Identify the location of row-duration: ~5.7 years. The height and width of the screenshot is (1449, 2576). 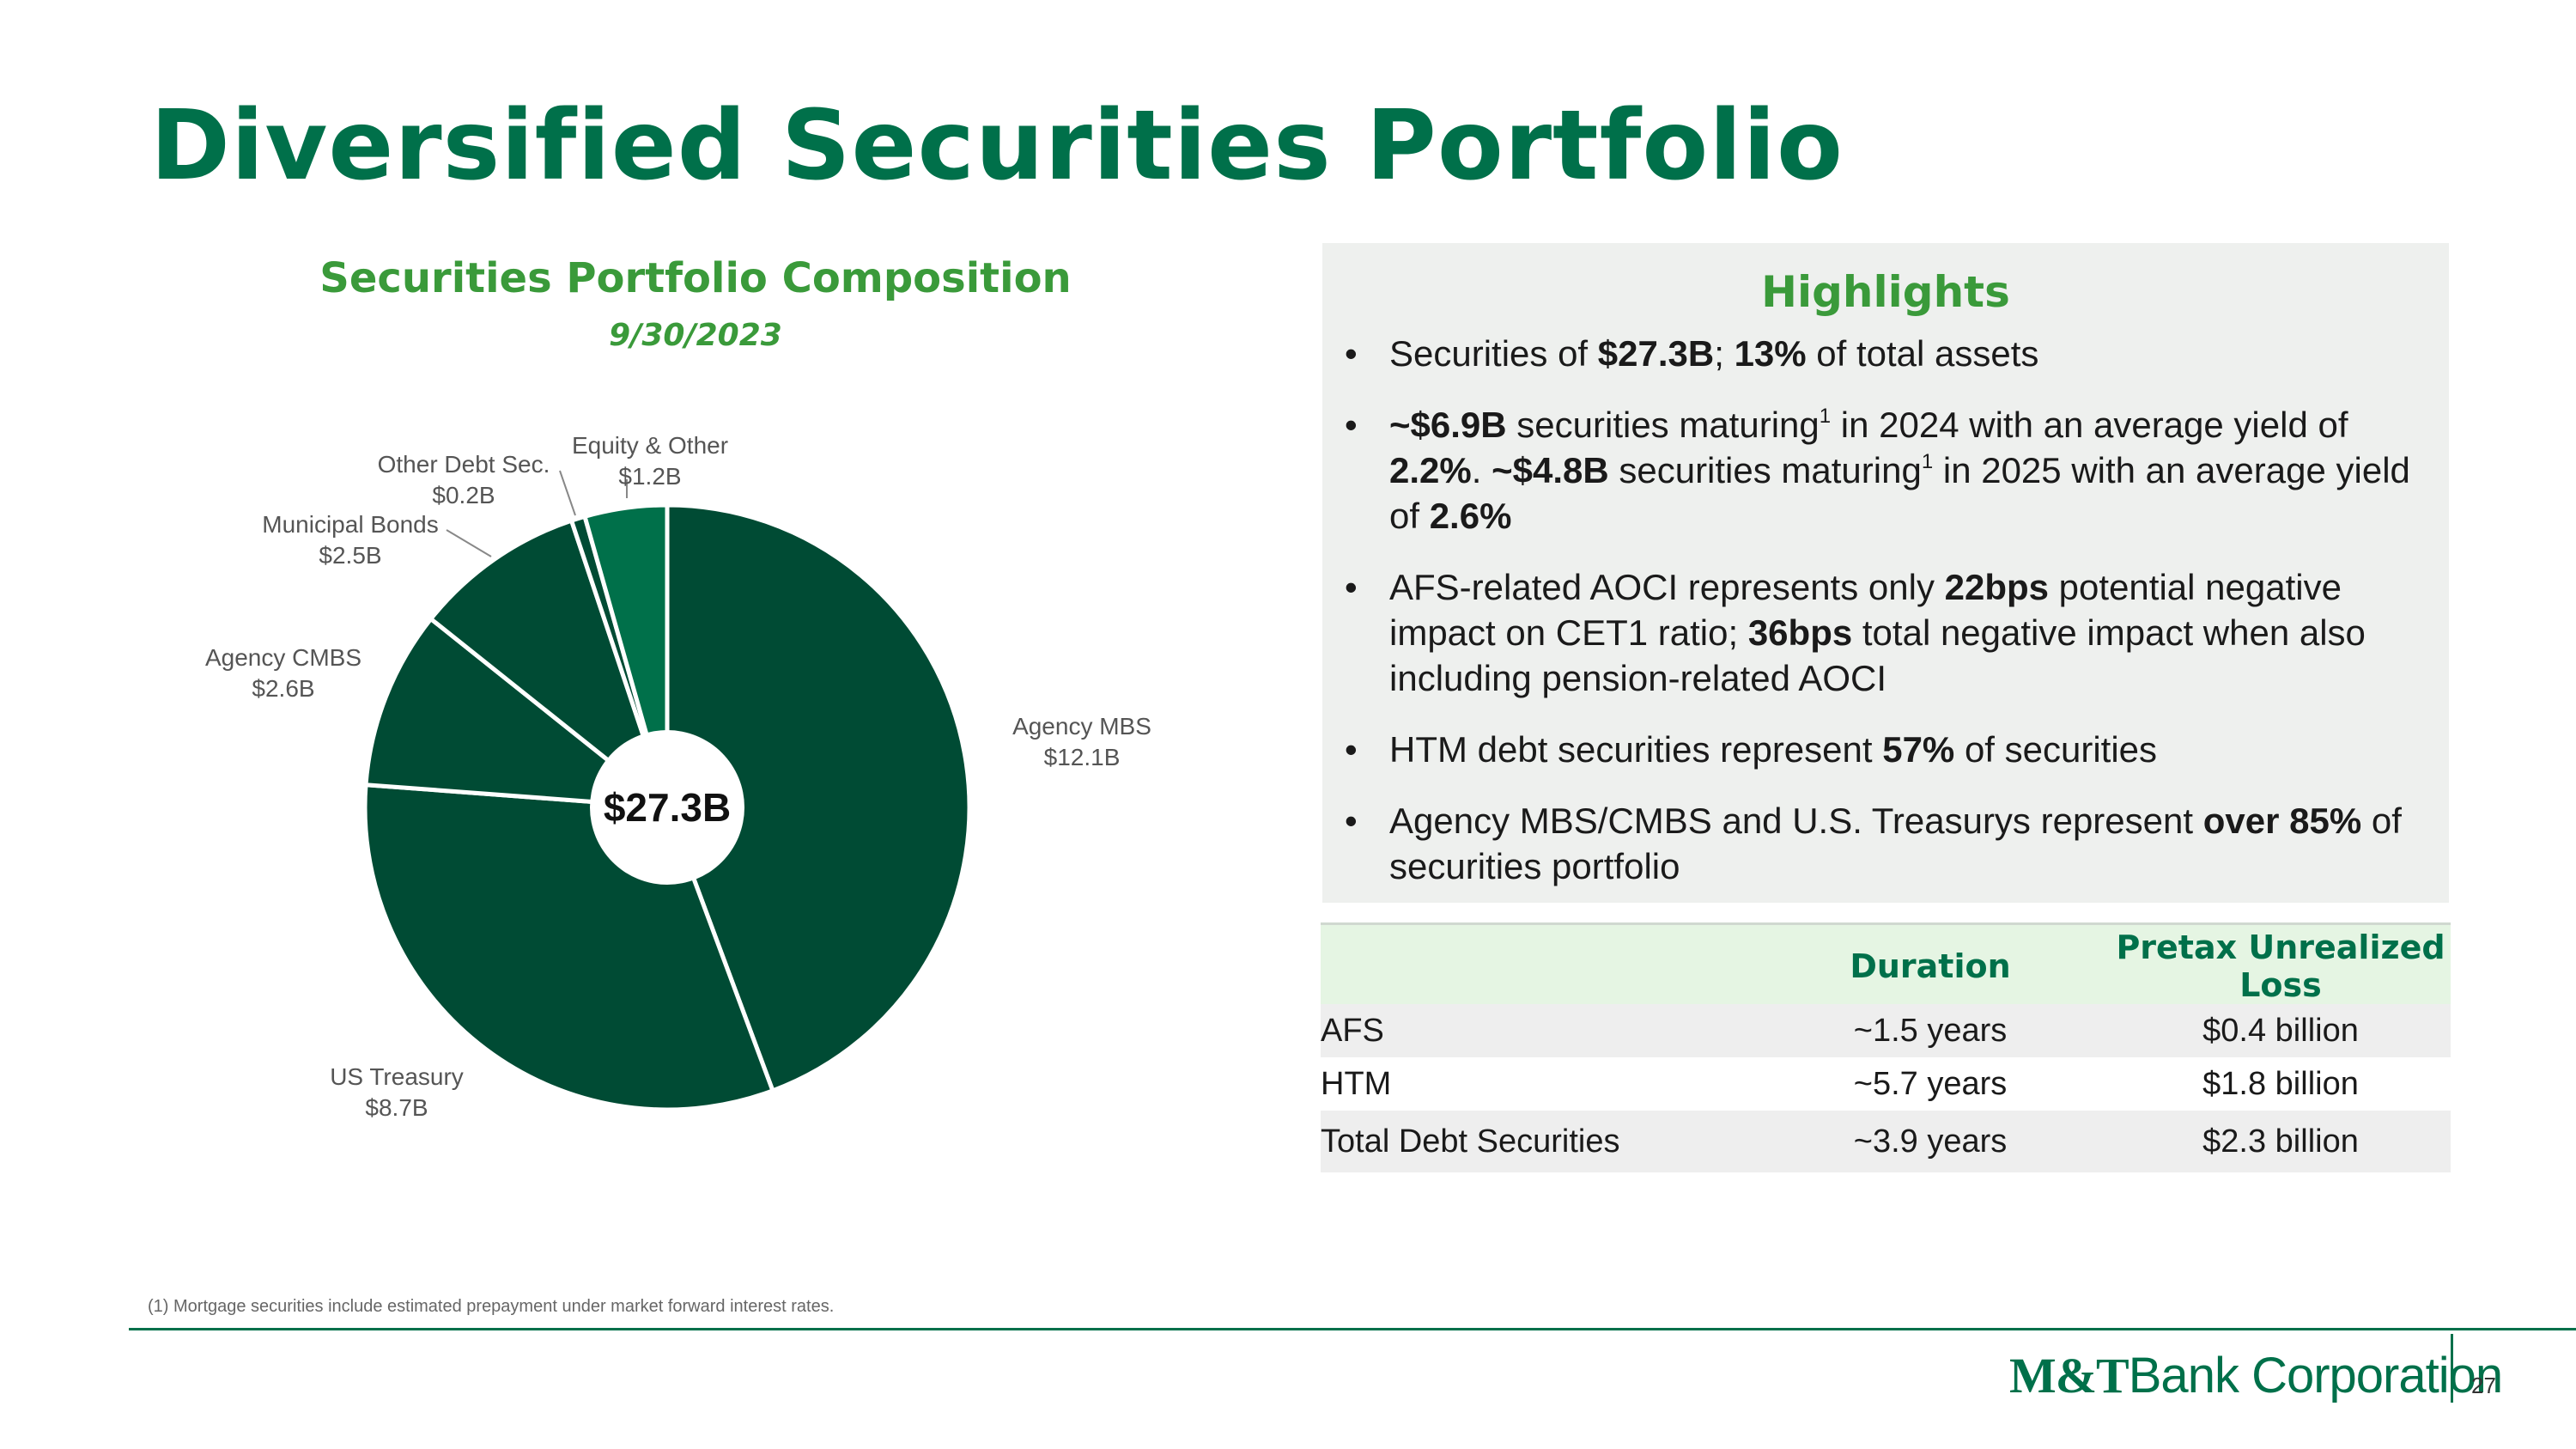
(1931, 1083).